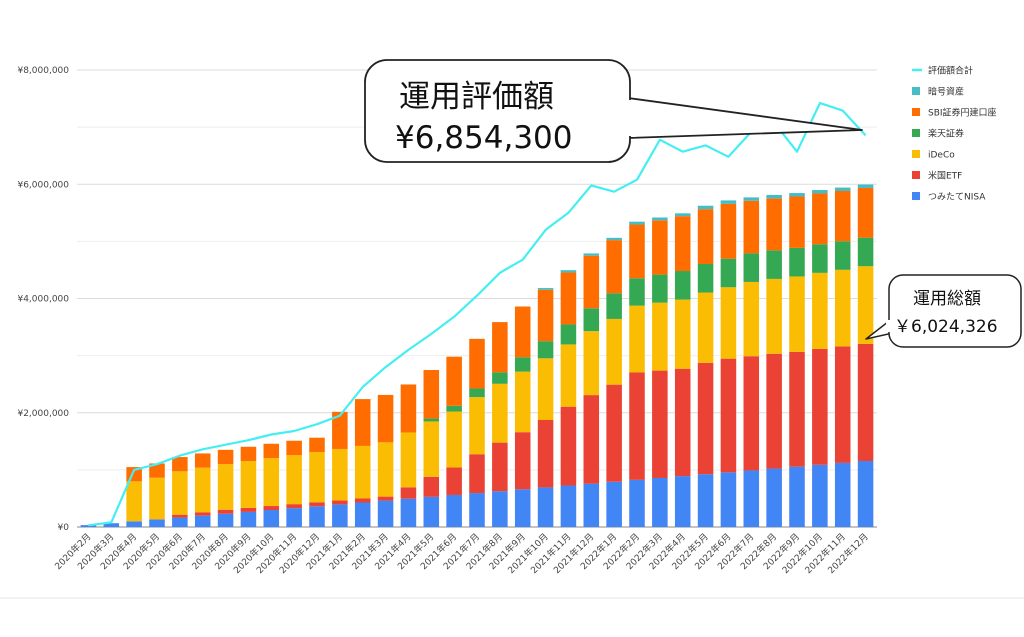 The image size is (1024, 637). What do you see at coordinates (946, 134) in the screenshot?
I see `legend-label: 楽天証券` at bounding box center [946, 134].